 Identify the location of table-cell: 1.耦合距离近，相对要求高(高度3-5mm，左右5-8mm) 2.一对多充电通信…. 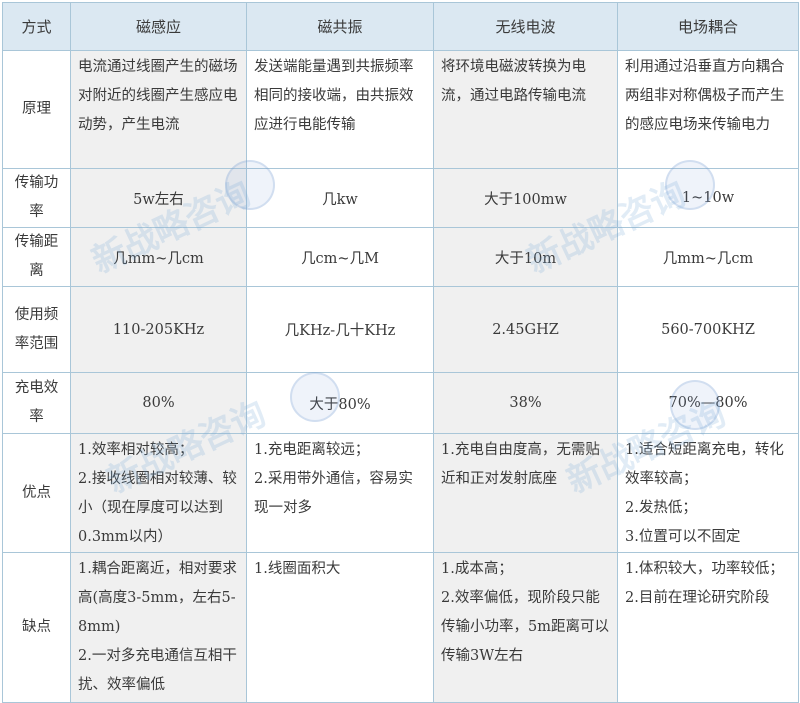
(158, 627).